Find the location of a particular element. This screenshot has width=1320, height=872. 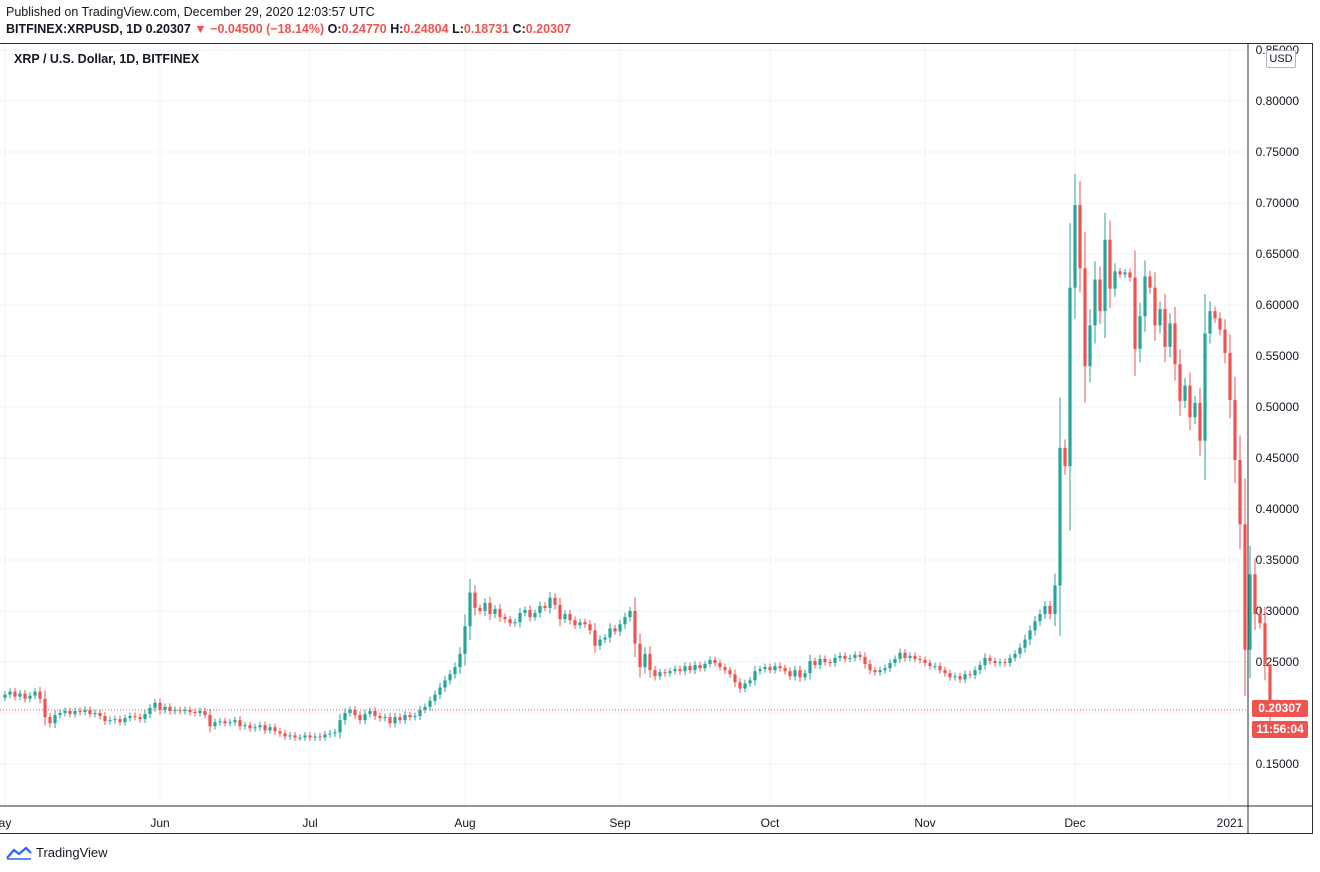

tradingview-logo-icon is located at coordinates (19, 853).